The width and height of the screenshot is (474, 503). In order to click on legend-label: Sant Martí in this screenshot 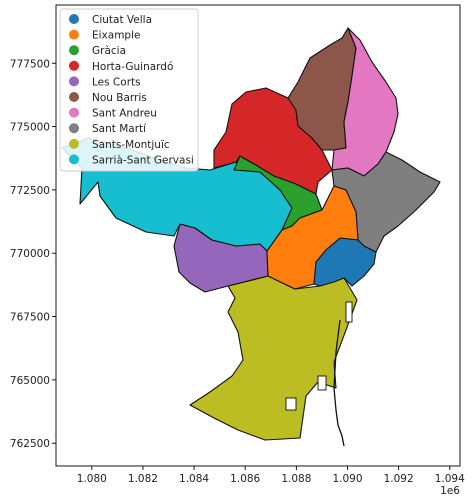, I will do `click(119, 129)`.